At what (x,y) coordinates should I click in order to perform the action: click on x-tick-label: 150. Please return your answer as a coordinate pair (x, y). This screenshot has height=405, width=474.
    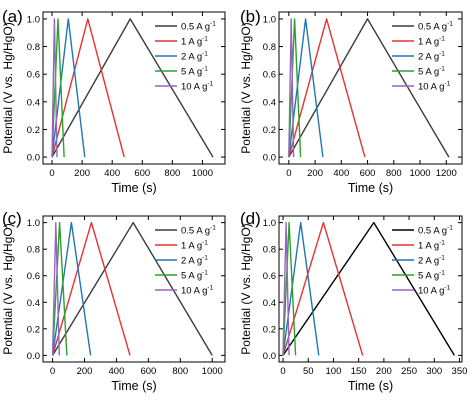
    Looking at the image, I should click on (359, 371).